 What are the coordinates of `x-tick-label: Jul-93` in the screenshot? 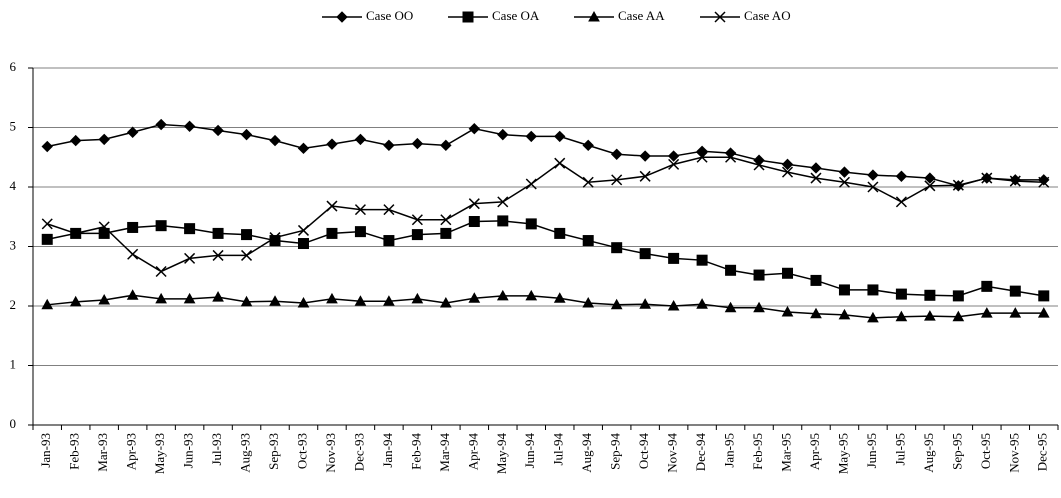 It's located at (216, 449).